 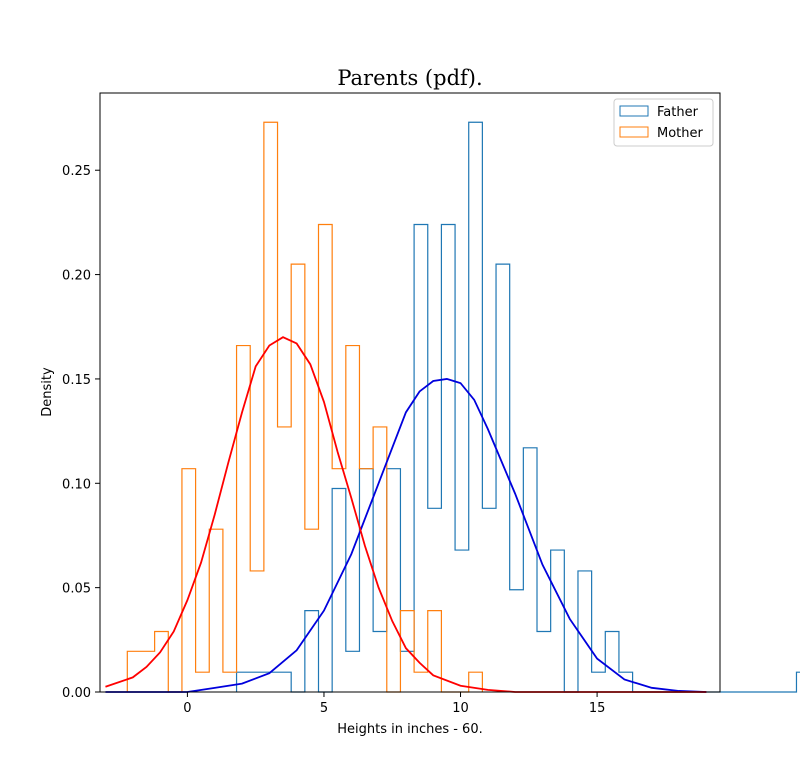 What do you see at coordinates (634, 111) in the screenshot?
I see `legend-swatch-father` at bounding box center [634, 111].